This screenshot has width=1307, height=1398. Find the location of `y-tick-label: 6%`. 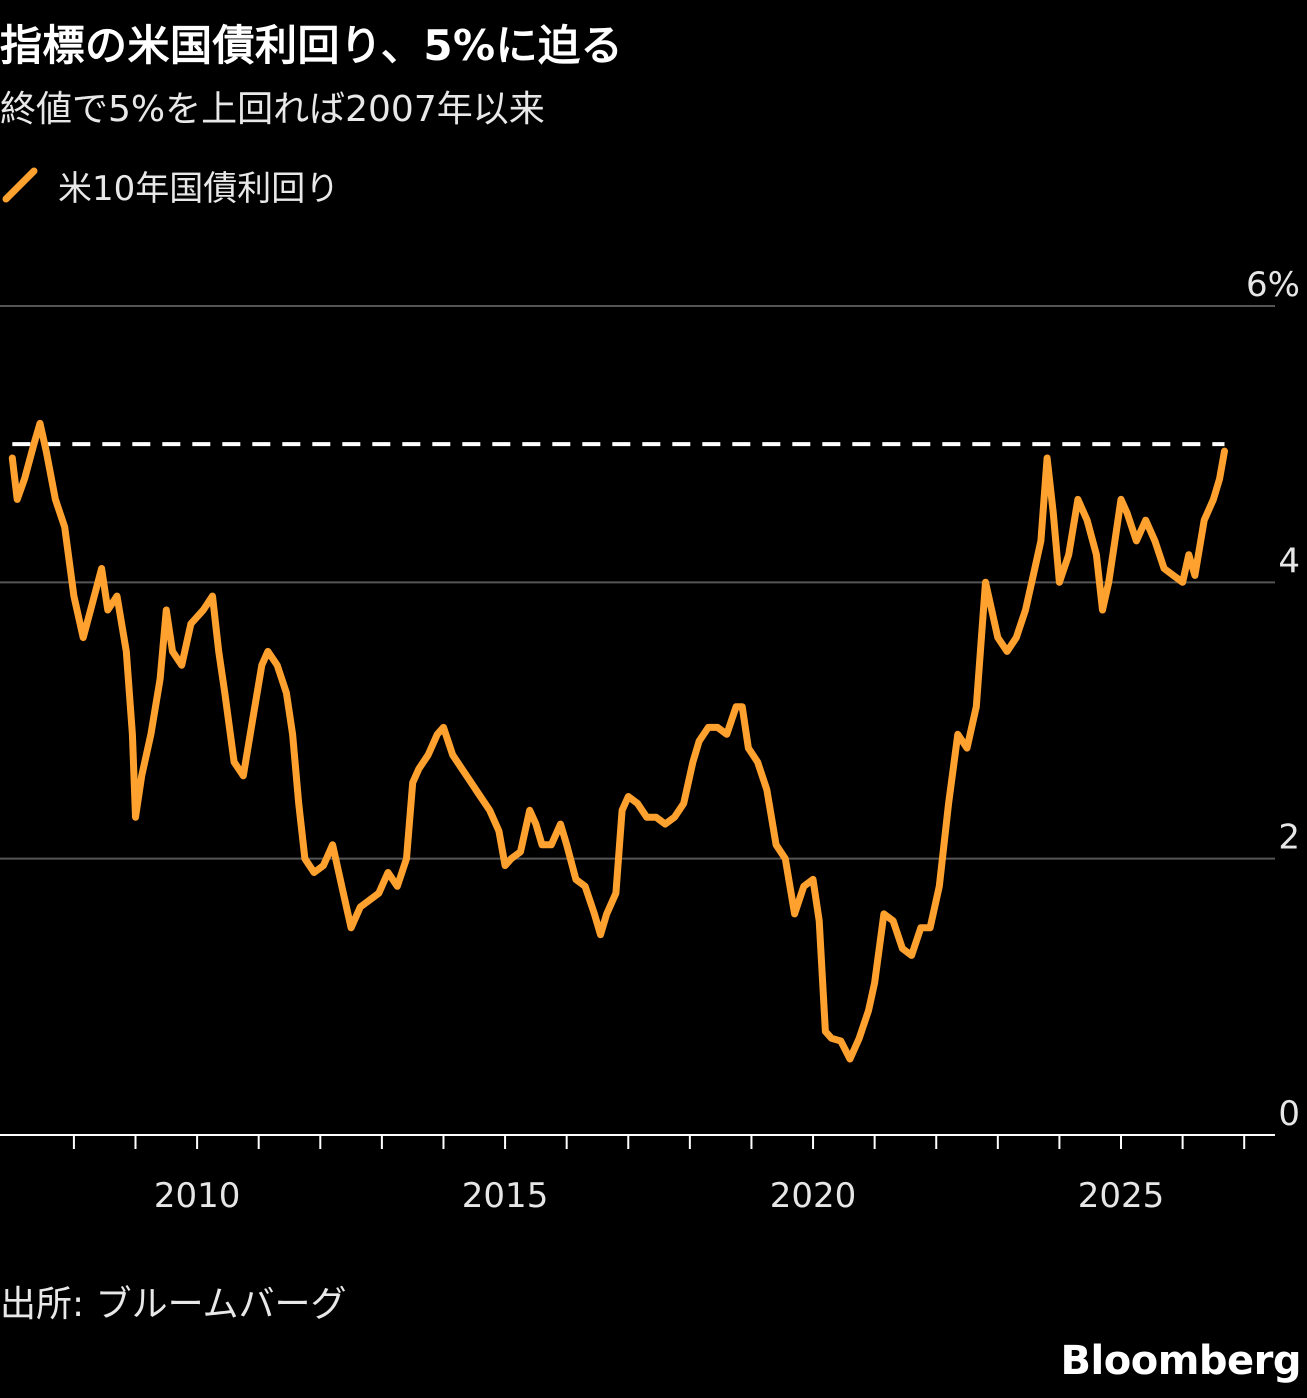

y-tick-label: 6% is located at coordinates (1273, 285).